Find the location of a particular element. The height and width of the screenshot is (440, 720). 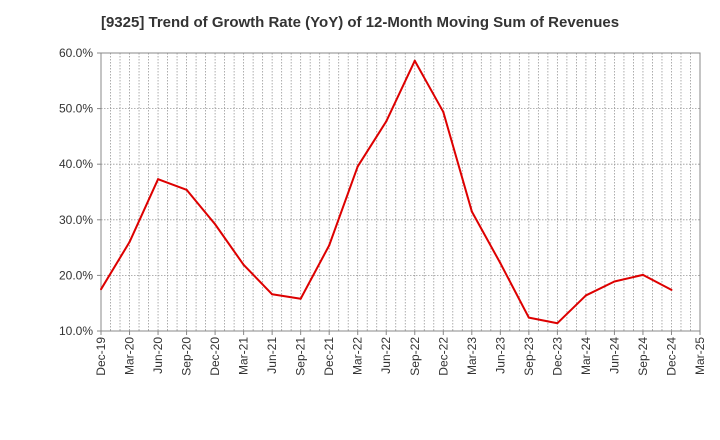

x-tick-label: Mar-24 is located at coordinates (586, 356).